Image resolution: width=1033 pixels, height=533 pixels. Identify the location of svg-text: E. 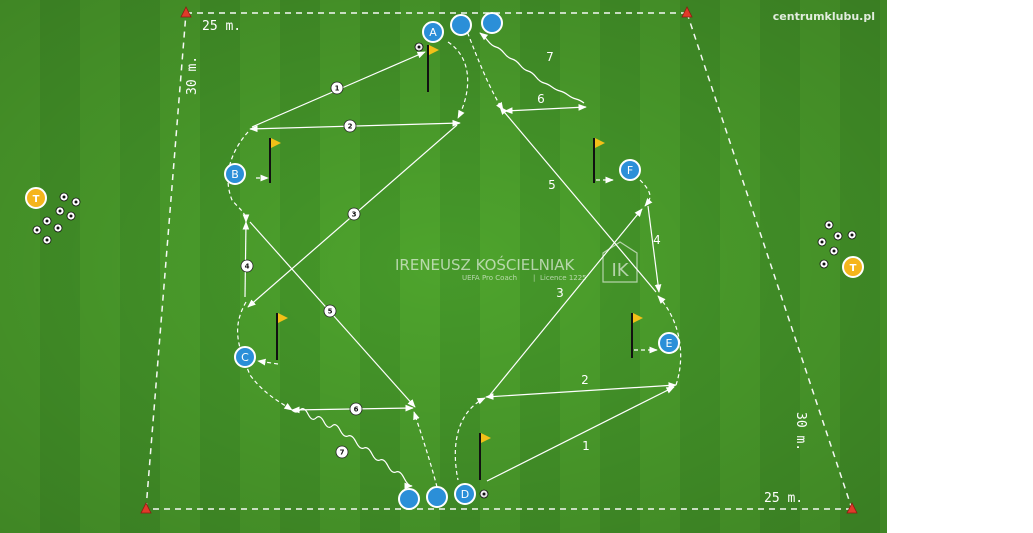
(669, 343).